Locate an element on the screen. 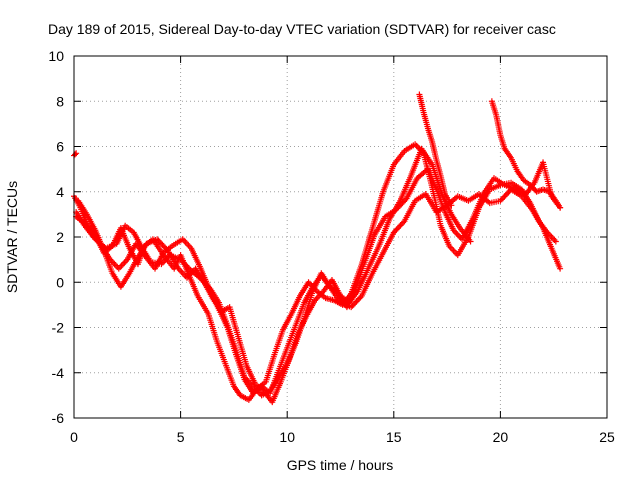  x-tick-label: 10 is located at coordinates (287, 437).